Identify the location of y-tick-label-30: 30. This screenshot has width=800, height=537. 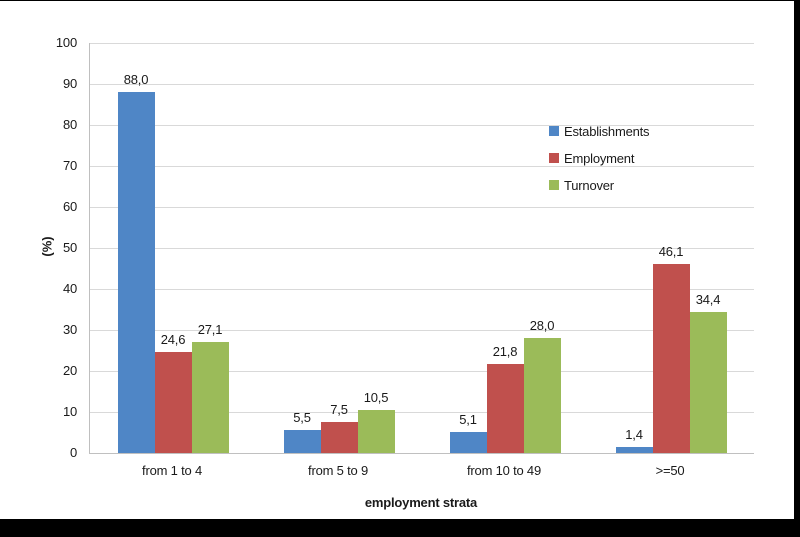
(69, 329).